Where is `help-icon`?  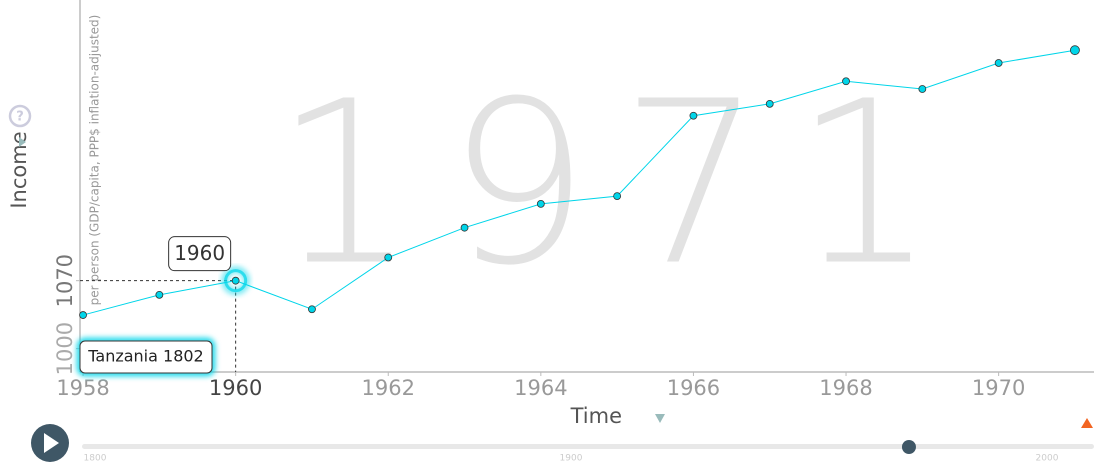
help-icon is located at coordinates (20, 116).